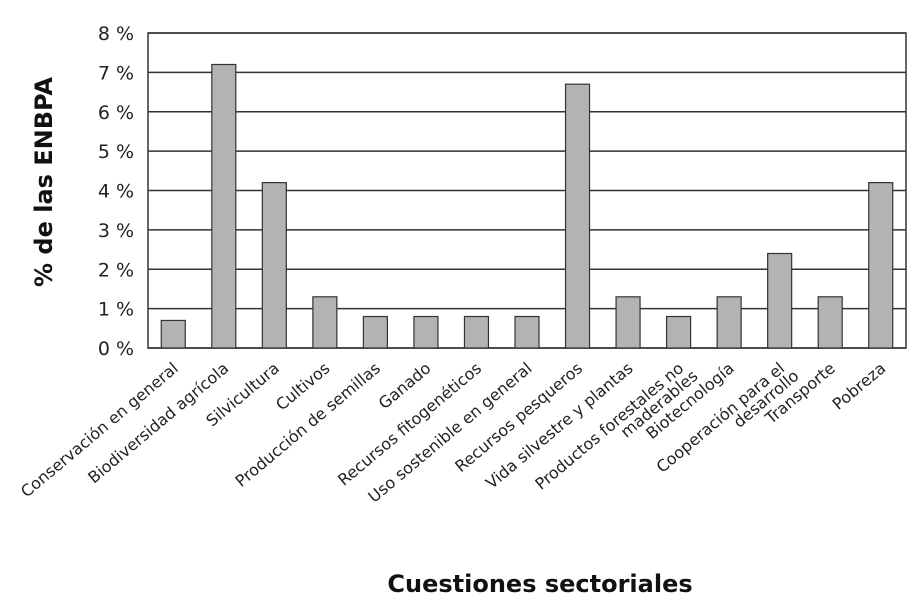 The width and height of the screenshot is (919, 607). Describe the element at coordinates (44, 182) in the screenshot. I see `y-axis-title: % de las ENBPA` at that location.